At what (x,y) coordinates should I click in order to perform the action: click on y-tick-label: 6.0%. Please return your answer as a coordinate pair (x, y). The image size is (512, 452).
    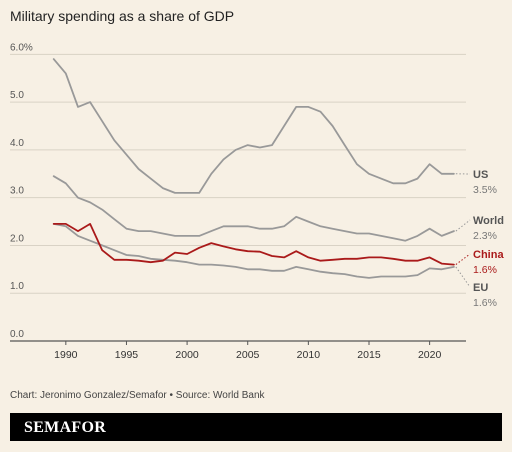
    Looking at the image, I should click on (21, 47).